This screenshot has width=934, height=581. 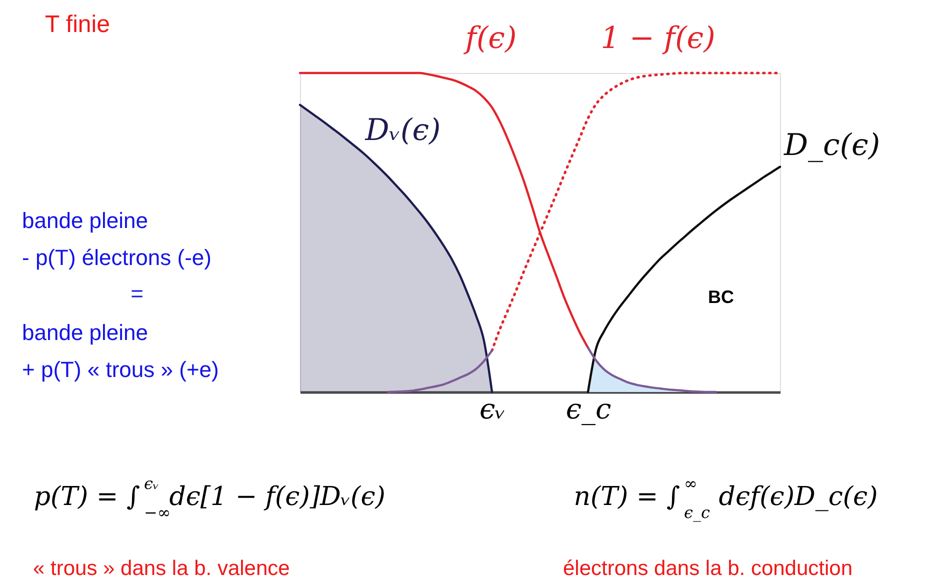 I want to click on text: - p(T) électrons (-e), so click(x=117, y=257).